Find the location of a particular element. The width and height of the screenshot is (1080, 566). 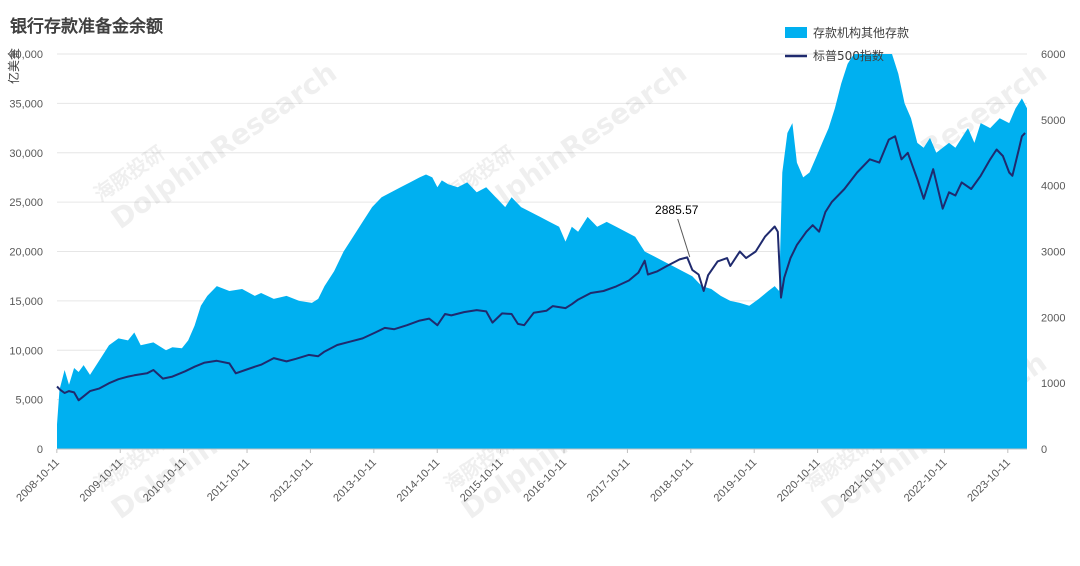

chart-title: 银行存款准备金余额 is located at coordinates (86, 26).